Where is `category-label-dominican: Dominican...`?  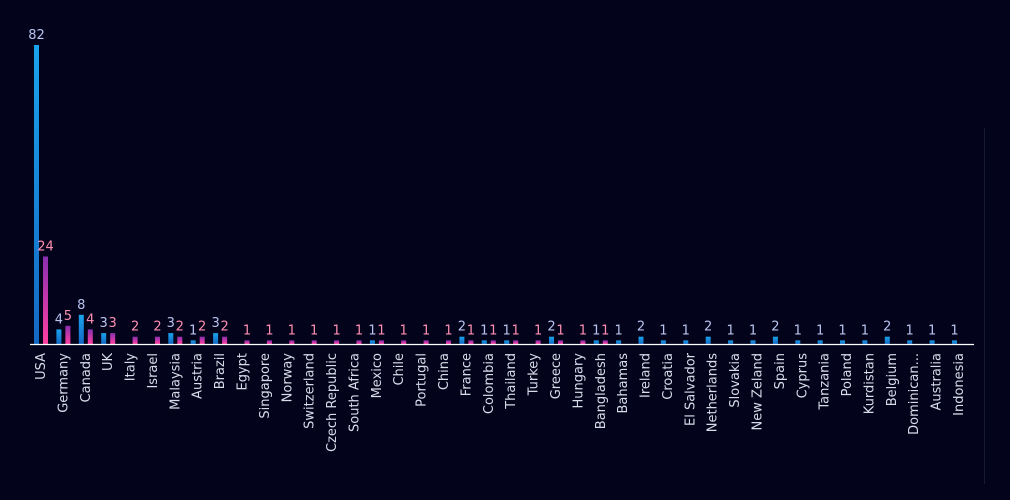 category-label-dominican: Dominican... is located at coordinates (914, 394).